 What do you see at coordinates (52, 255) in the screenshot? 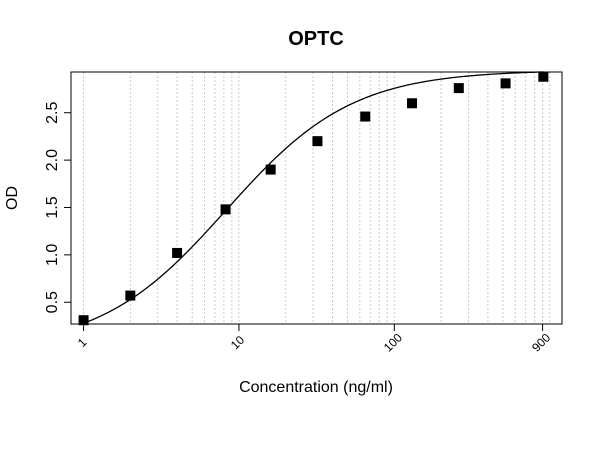
I see `y-tick-label: 1.0` at bounding box center [52, 255].